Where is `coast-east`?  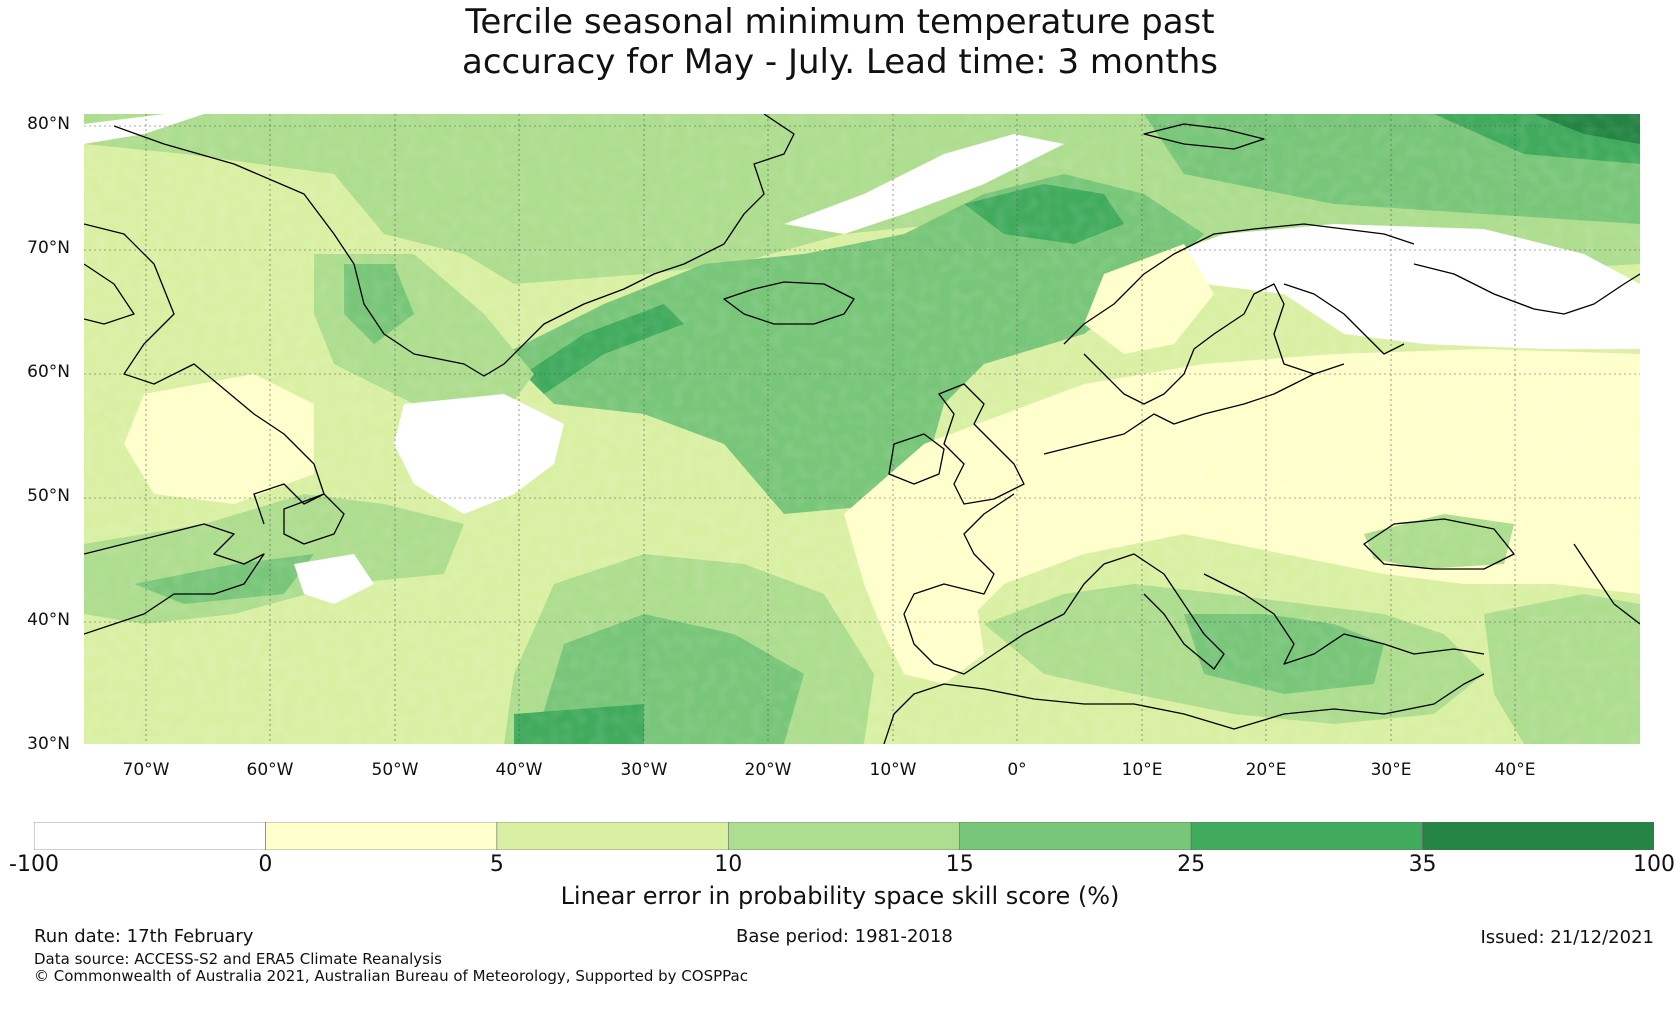 coast-east is located at coordinates (1606, 584).